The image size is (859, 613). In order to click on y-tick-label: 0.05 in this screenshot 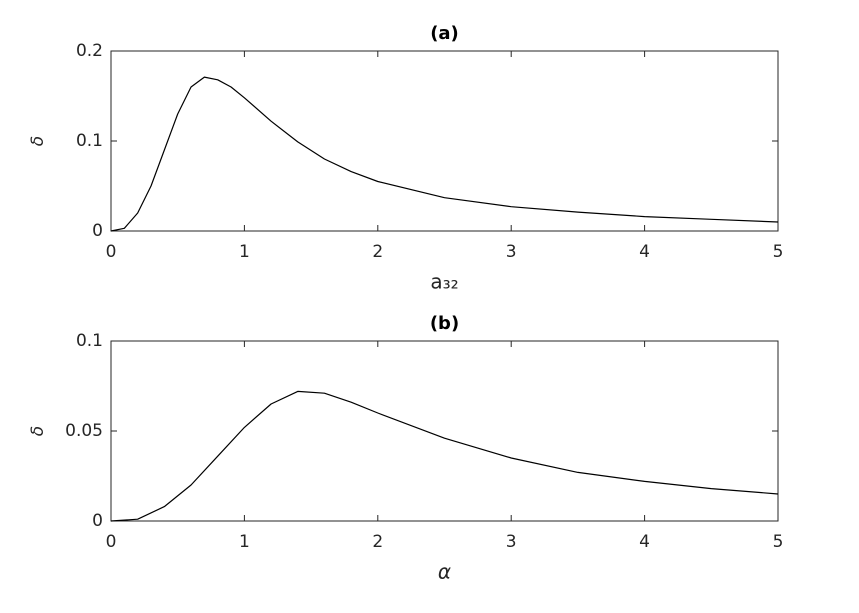, I will do `click(84, 431)`.